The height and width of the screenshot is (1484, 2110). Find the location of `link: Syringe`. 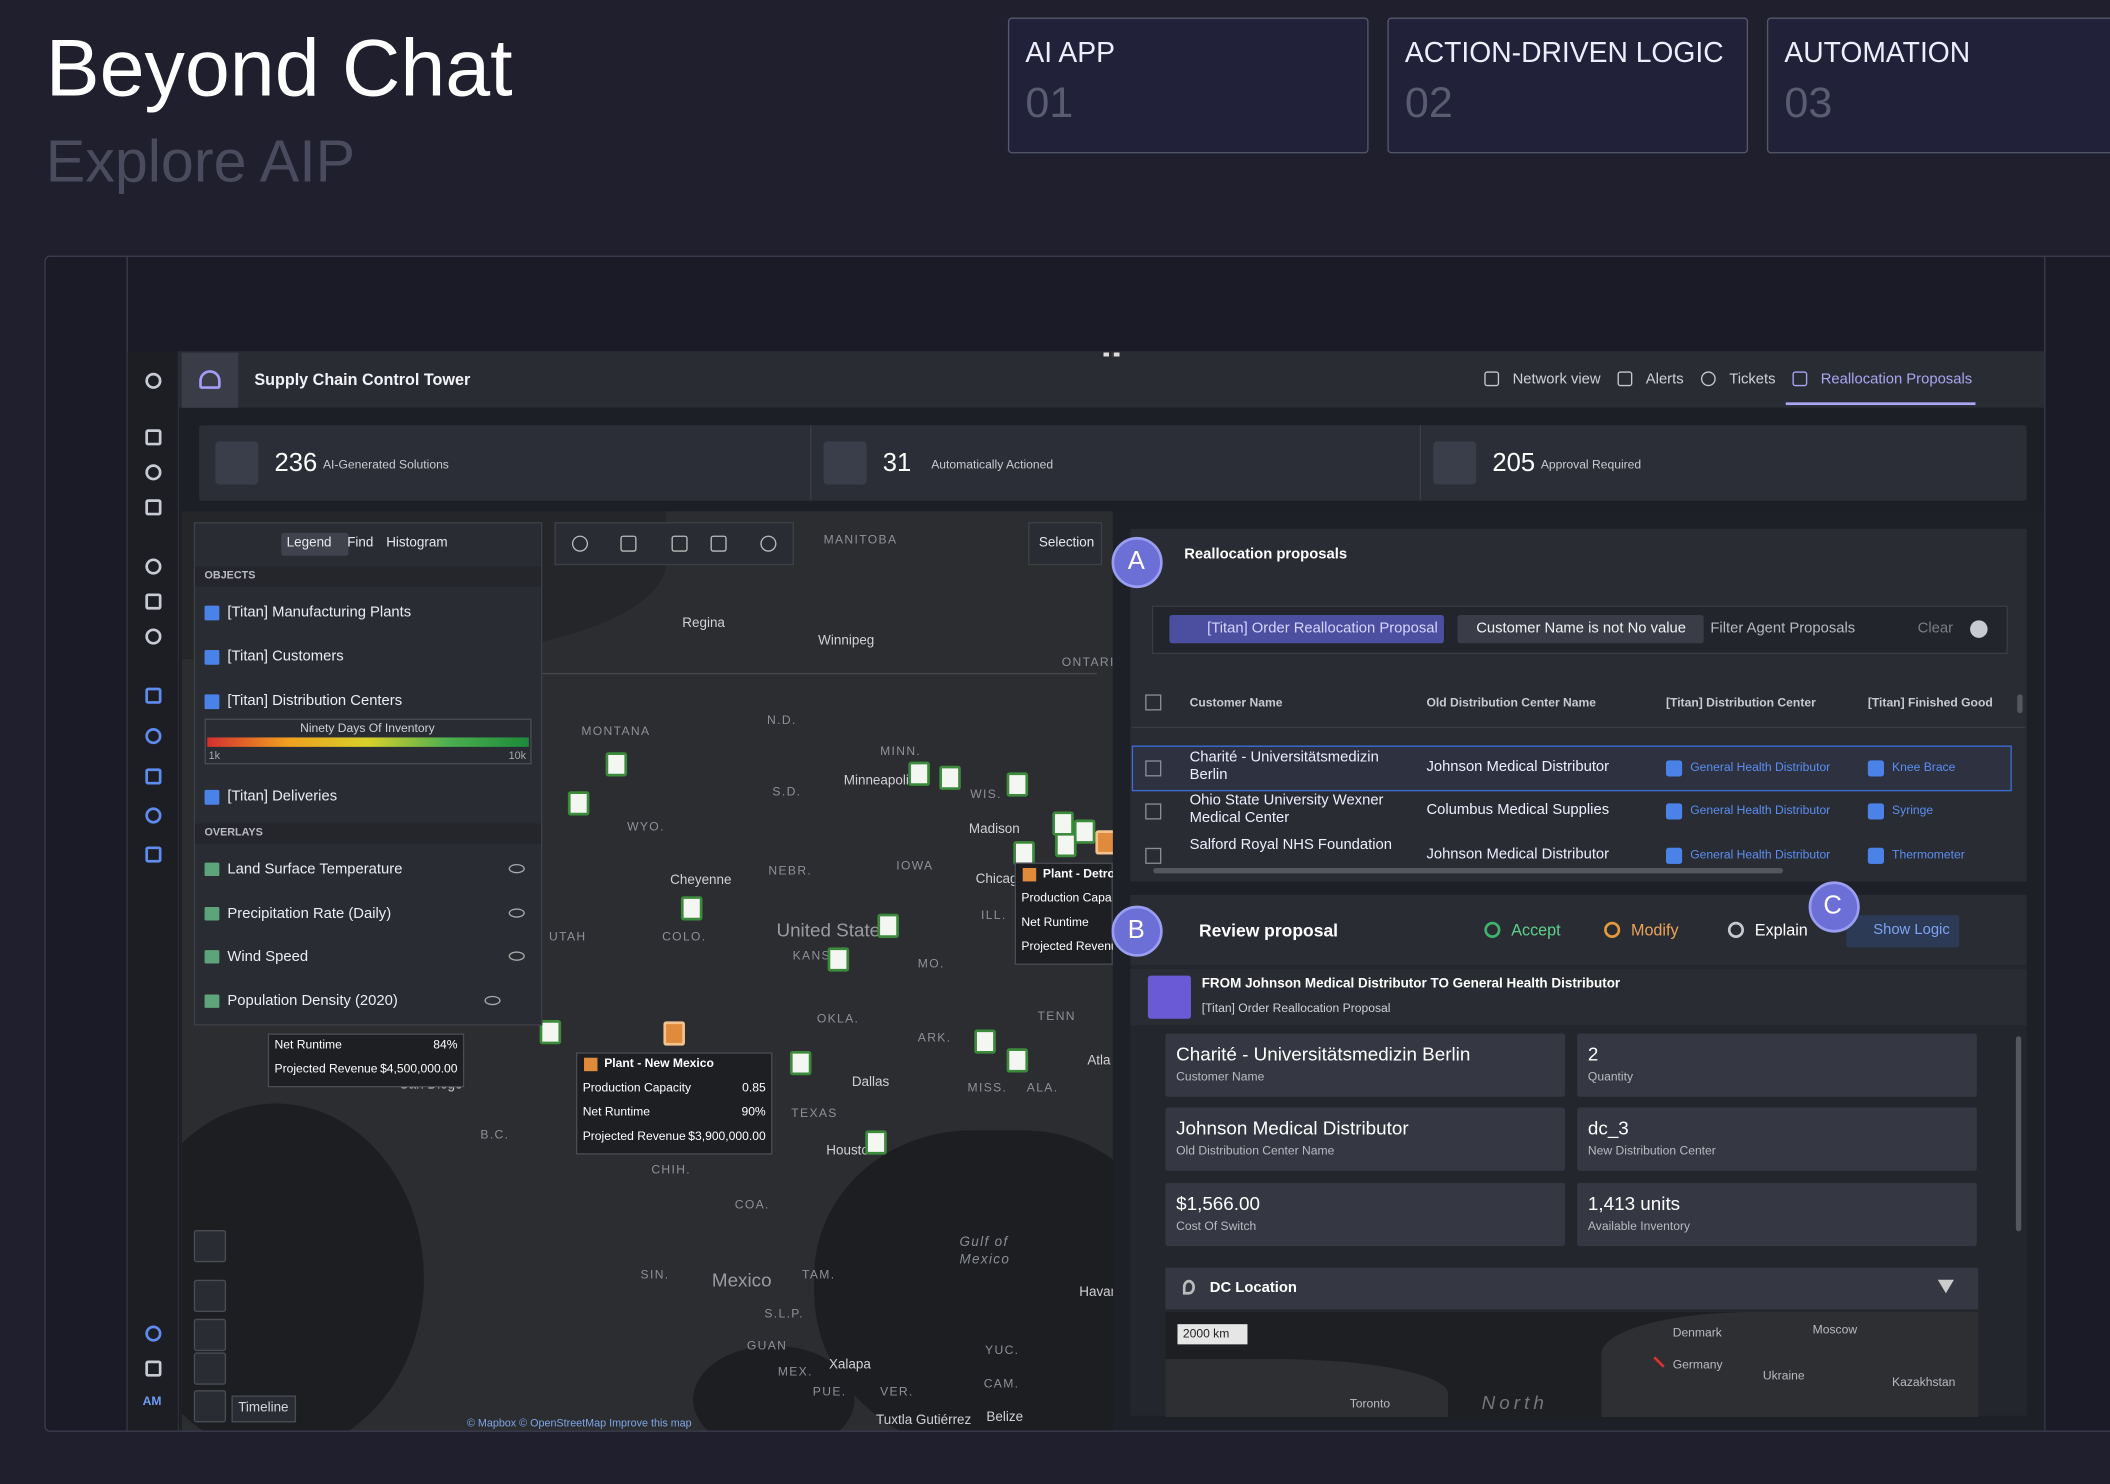

link: Syringe is located at coordinates (1913, 810).